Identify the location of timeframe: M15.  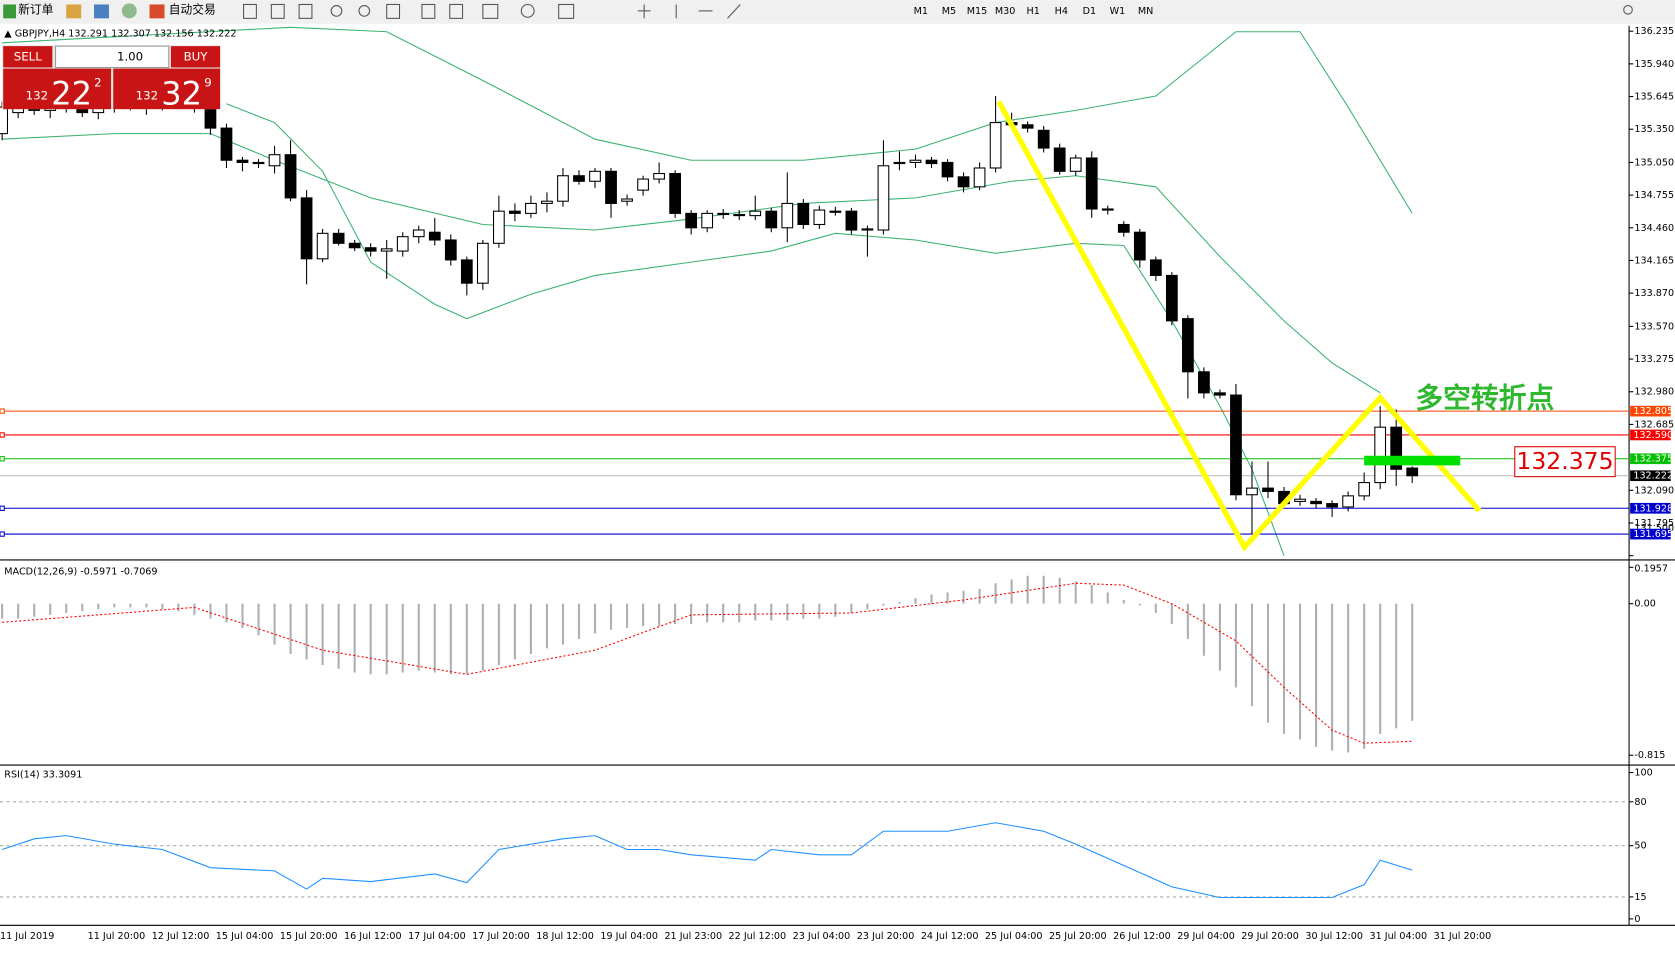
(977, 11).